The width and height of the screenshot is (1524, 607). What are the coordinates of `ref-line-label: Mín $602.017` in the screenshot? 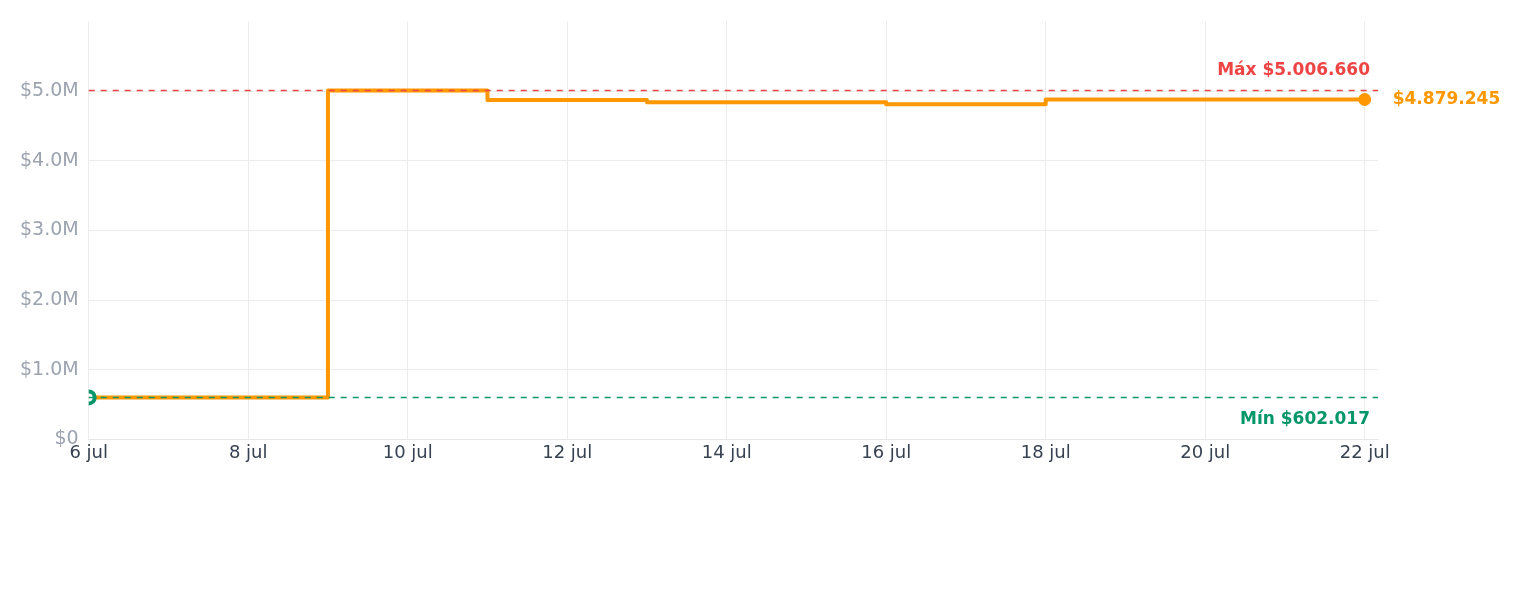 It's located at (1304, 418).